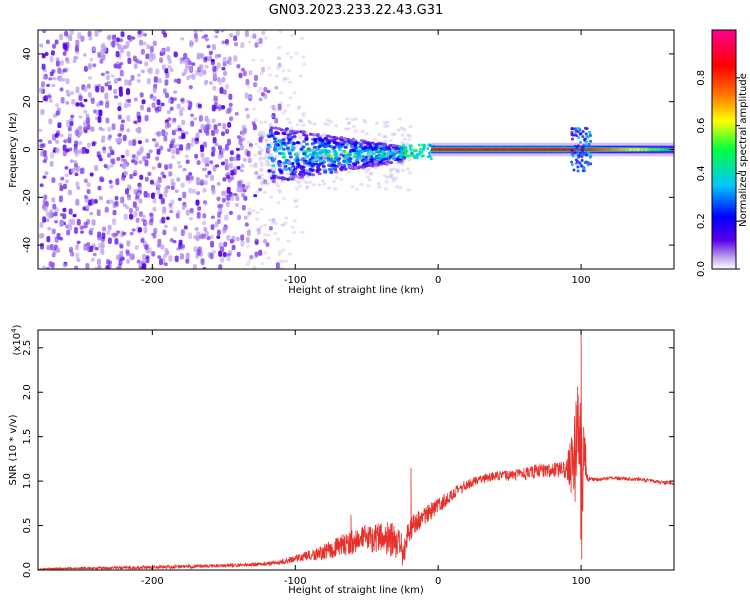 This screenshot has height=604, width=750. What do you see at coordinates (152, 581) in the screenshot?
I see `snr-x-tick-label: -200` at bounding box center [152, 581].